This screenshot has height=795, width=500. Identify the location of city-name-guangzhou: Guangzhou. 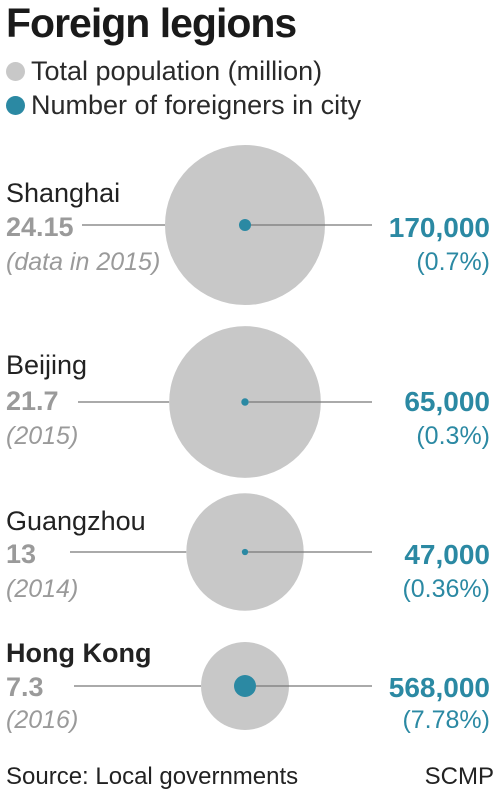
(76, 521).